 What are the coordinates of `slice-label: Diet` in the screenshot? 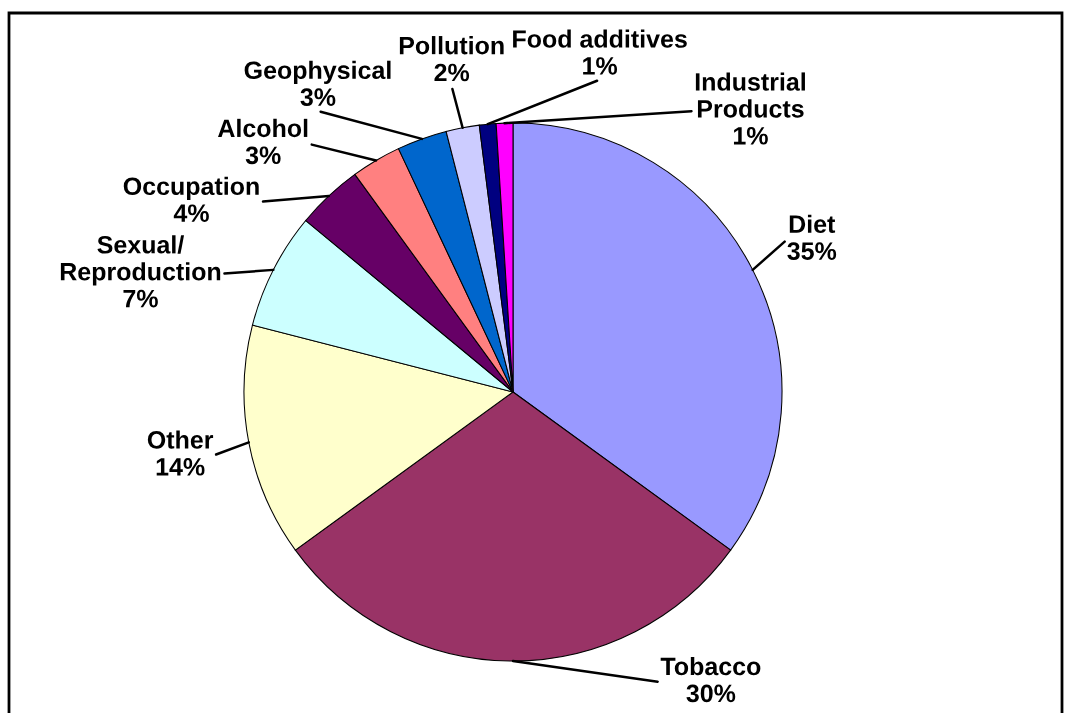 It's located at (812, 224).